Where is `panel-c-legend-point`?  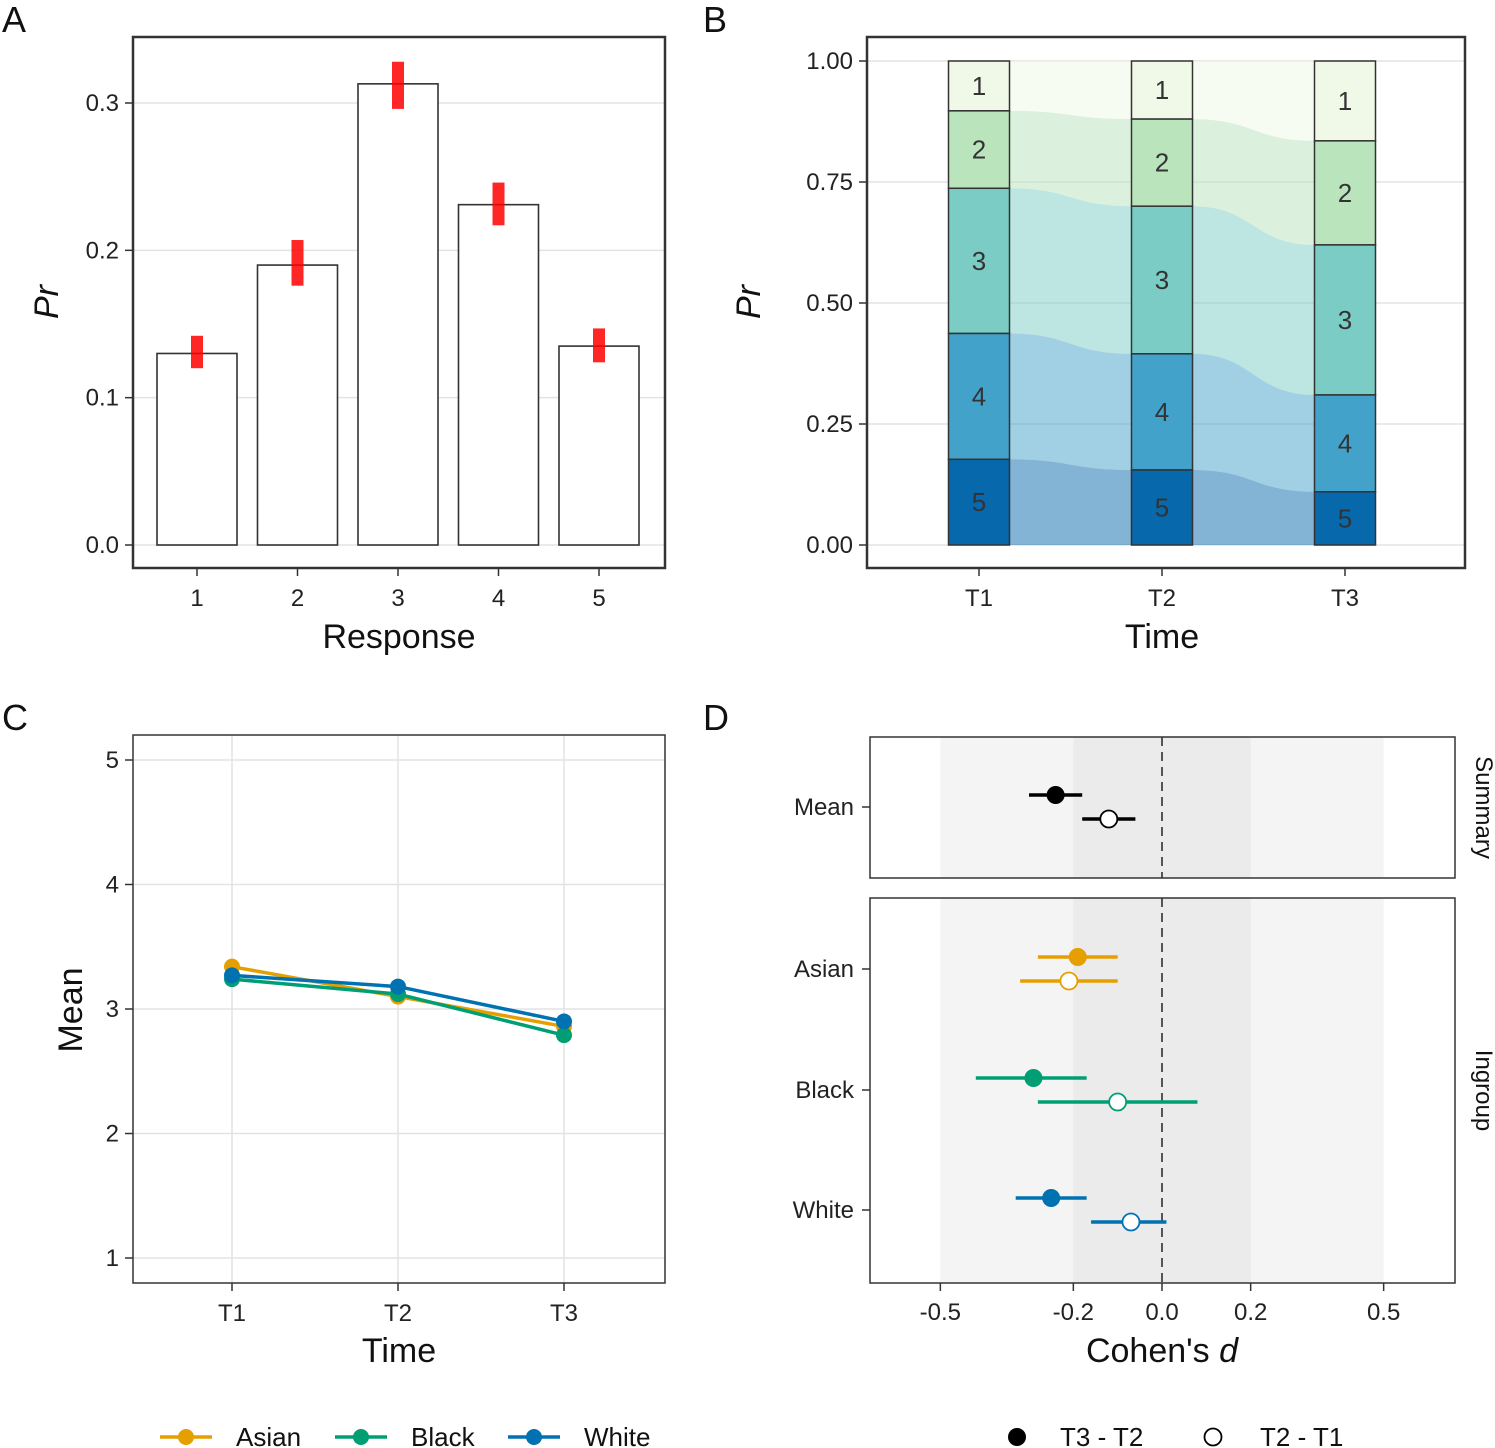
panel-c-legend-point is located at coordinates (186, 1437).